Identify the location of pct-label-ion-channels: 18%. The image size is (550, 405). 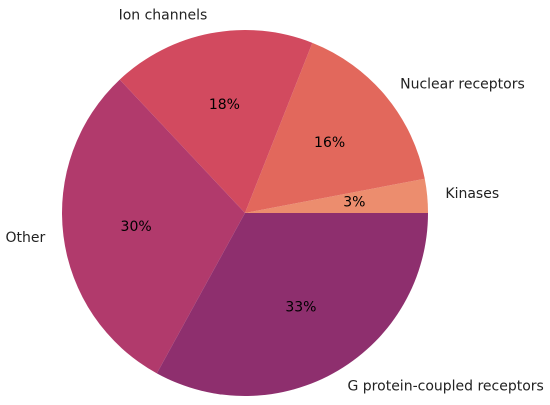
(224, 105).